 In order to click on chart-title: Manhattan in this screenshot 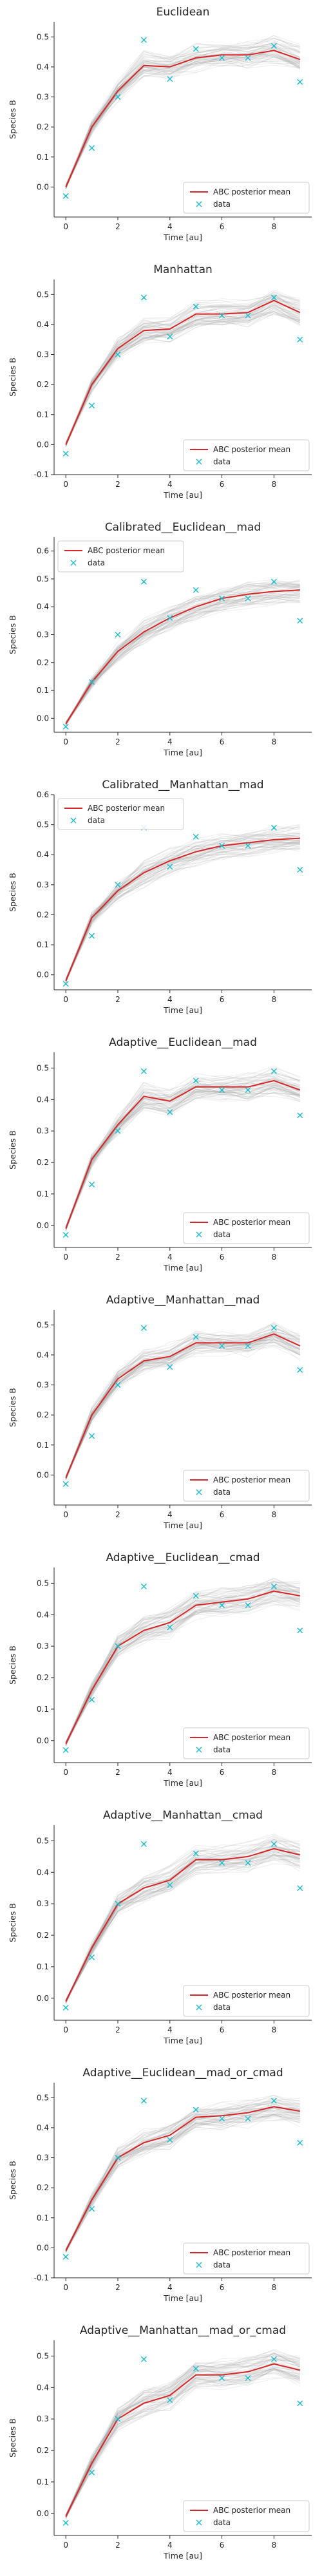, I will do `click(183, 269)`.